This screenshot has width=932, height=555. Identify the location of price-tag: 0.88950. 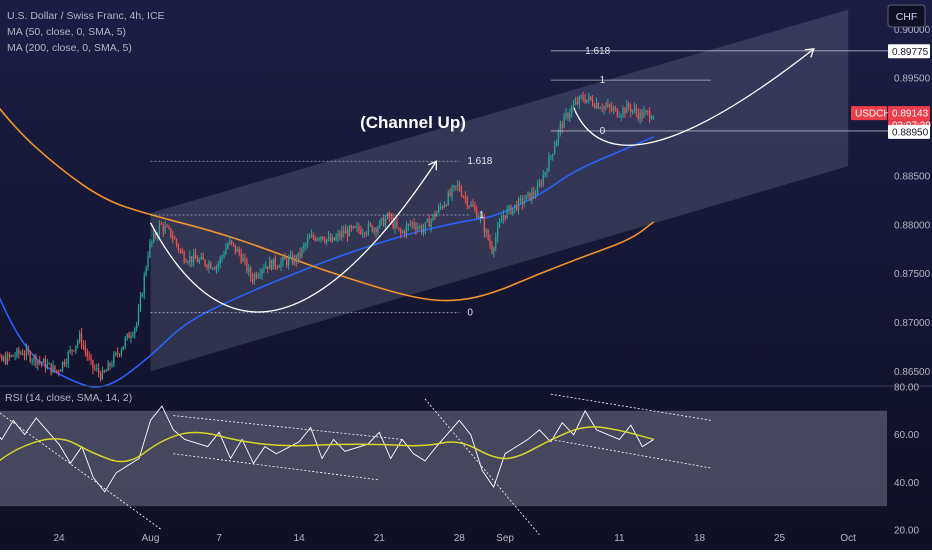
(910, 132).